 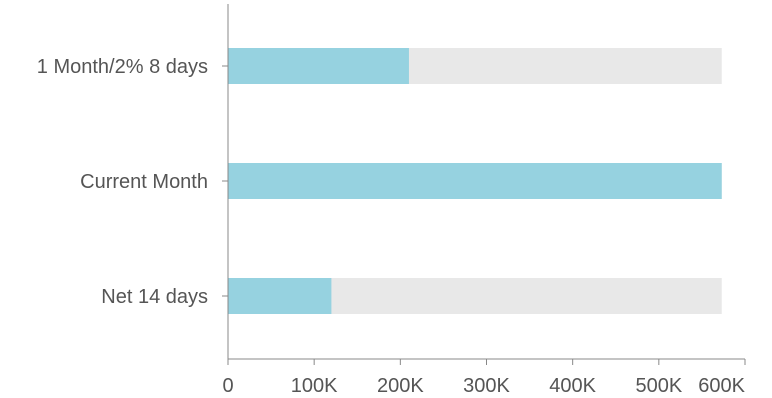 What do you see at coordinates (154, 297) in the screenshot?
I see `y-tick-label-net-14-days: Net 14 days` at bounding box center [154, 297].